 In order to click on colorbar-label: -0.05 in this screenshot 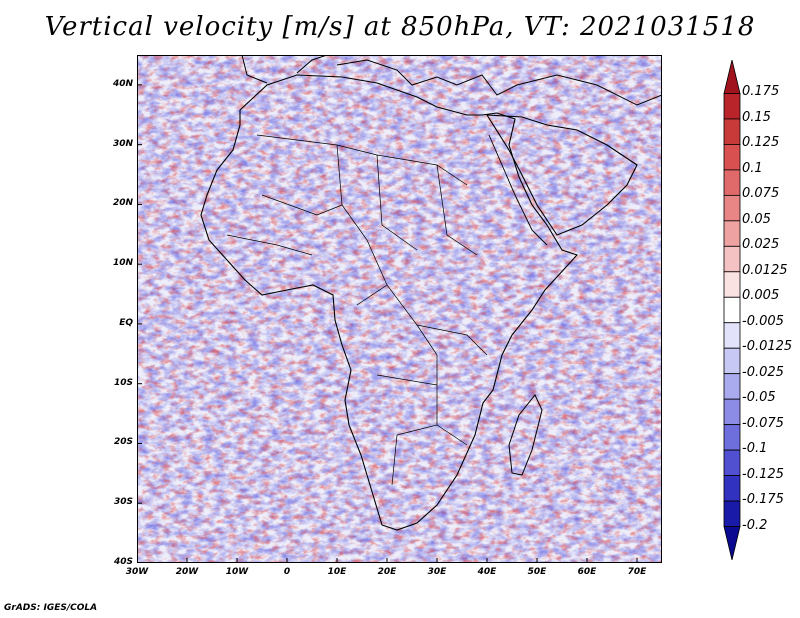, I will do `click(759, 398)`.